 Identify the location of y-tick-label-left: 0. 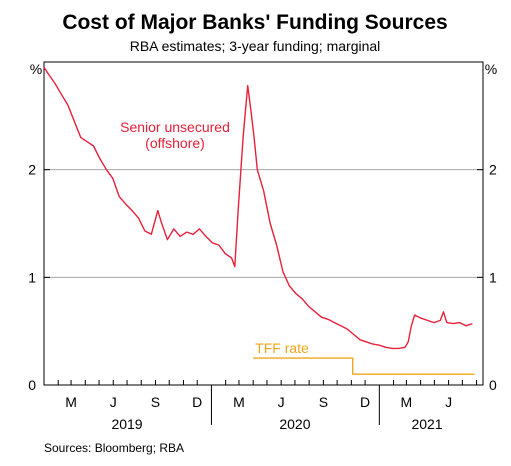
(32, 385).